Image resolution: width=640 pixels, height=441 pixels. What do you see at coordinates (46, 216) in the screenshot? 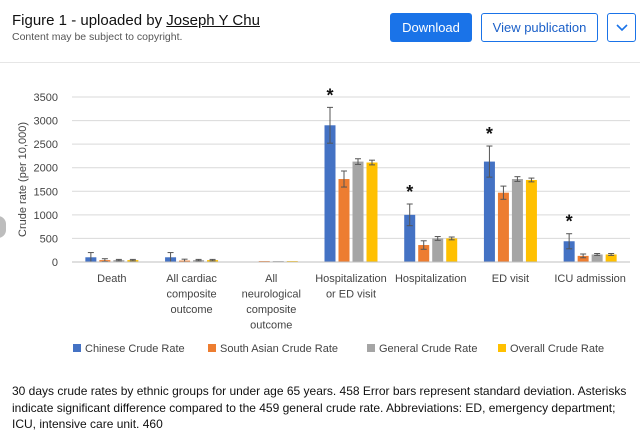
I see `y-tick-label: 1000` at bounding box center [46, 216].